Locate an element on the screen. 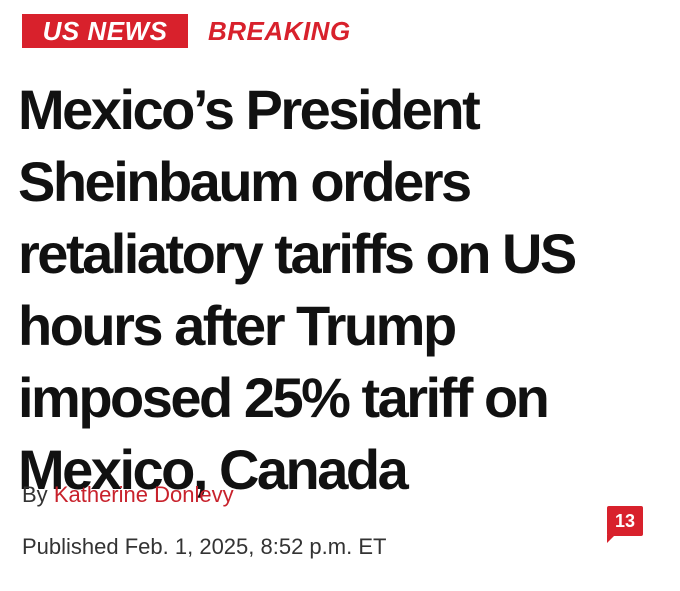 The height and width of the screenshot is (591, 680). headline-line: Mexico’s President is located at coordinates (249, 109).